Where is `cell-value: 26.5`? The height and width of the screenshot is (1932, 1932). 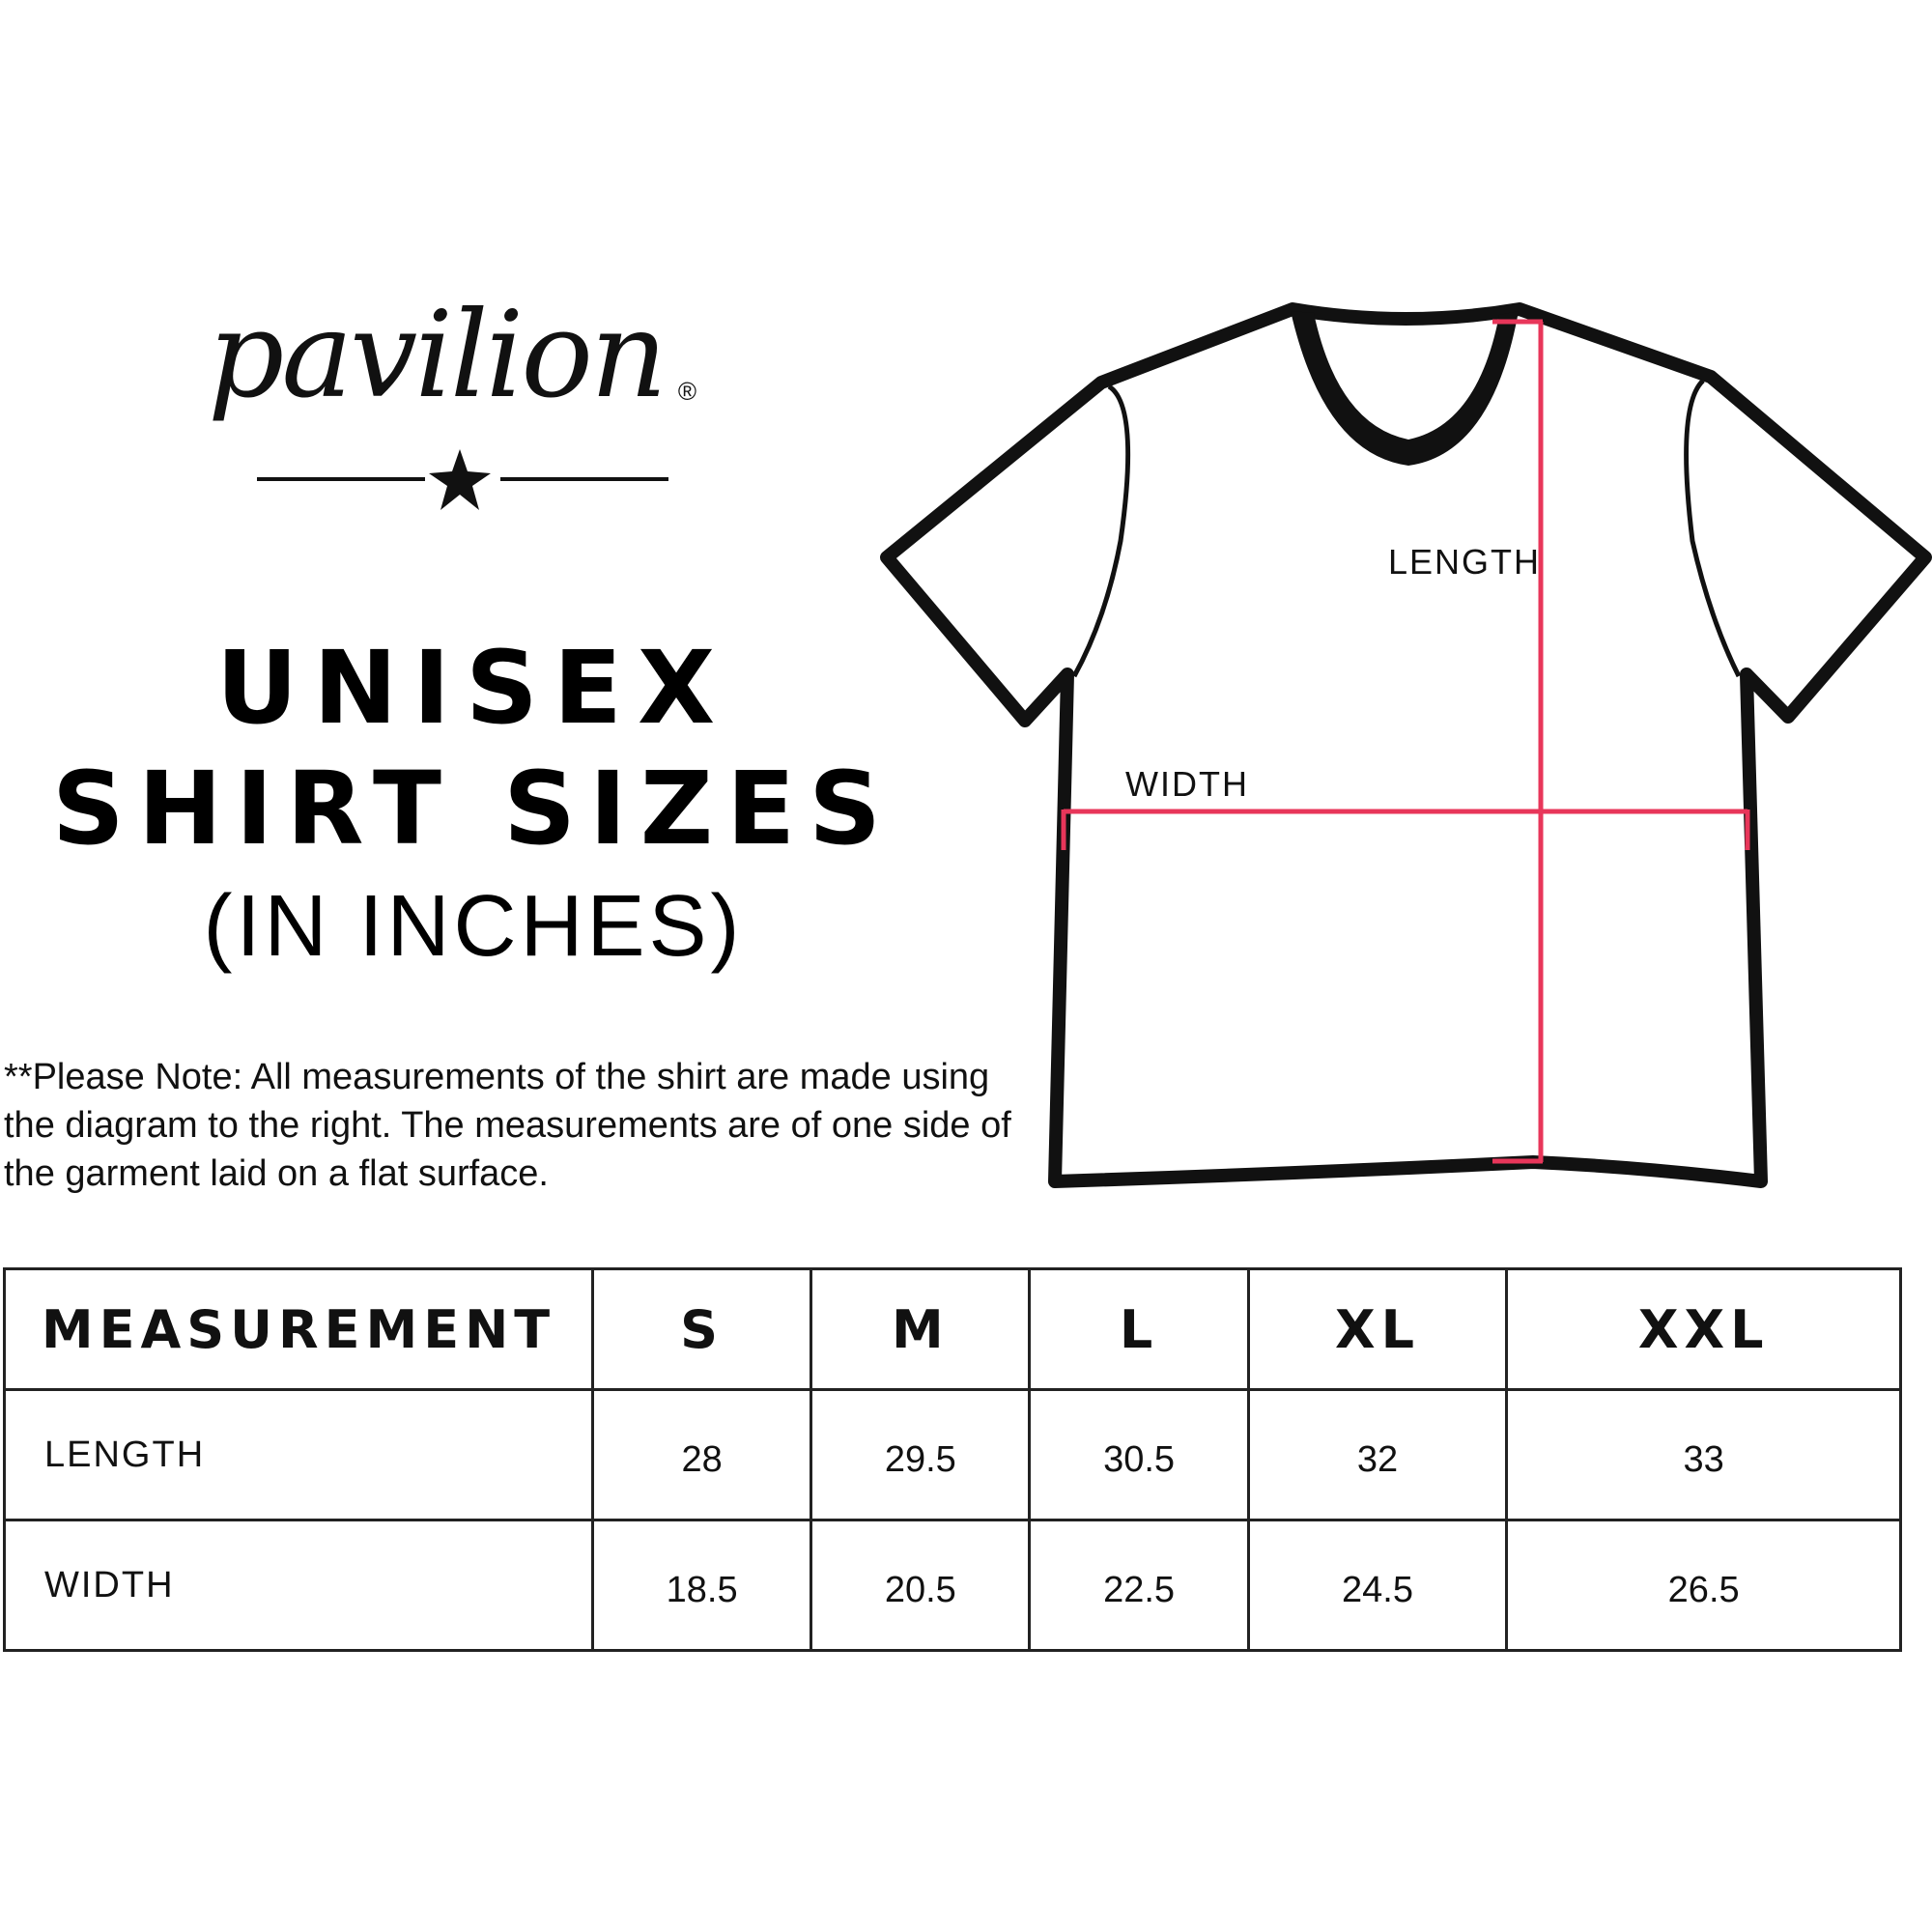 cell-value: 26.5 is located at coordinates (1703, 1585).